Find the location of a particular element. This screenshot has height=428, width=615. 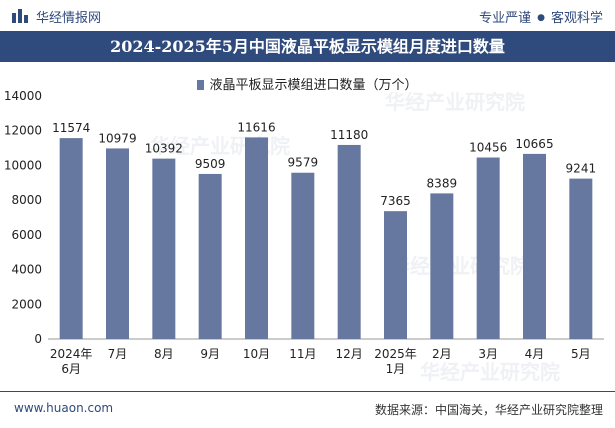

data-label: 9241 is located at coordinates (581, 169).